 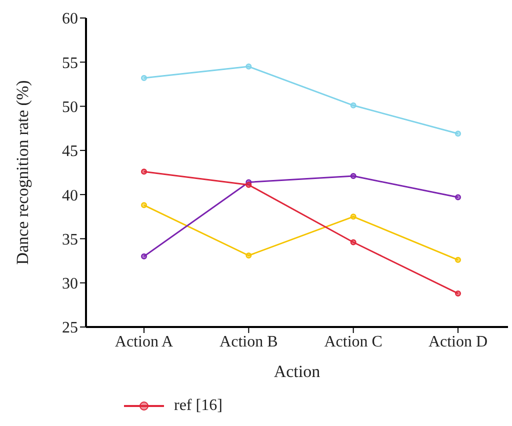 What do you see at coordinates (70, 284) in the screenshot?
I see `y-tick-label: 30` at bounding box center [70, 284].